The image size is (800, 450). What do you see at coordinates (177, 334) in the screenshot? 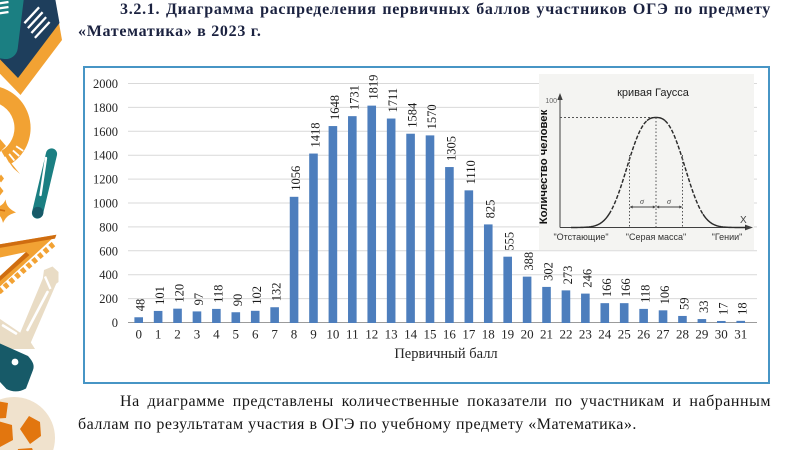
I see `svg-text: 2` at bounding box center [177, 334].